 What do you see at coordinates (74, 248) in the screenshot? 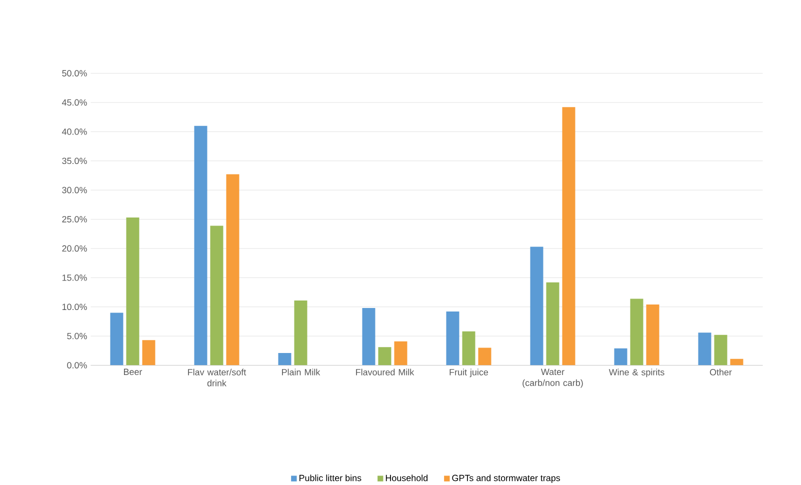
I see `y-tick-label: 20.0%` at bounding box center [74, 248].